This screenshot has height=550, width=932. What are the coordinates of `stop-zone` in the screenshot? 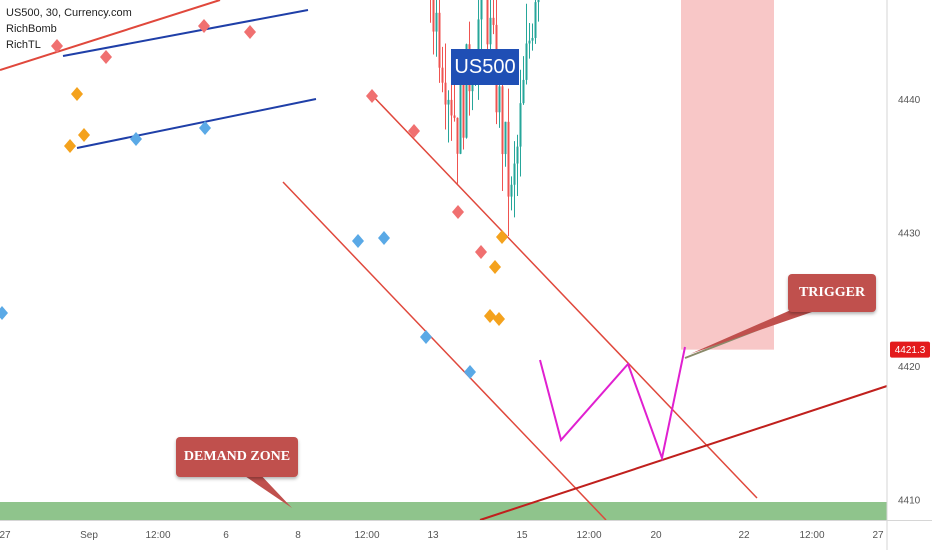 It's located at (727, 175).